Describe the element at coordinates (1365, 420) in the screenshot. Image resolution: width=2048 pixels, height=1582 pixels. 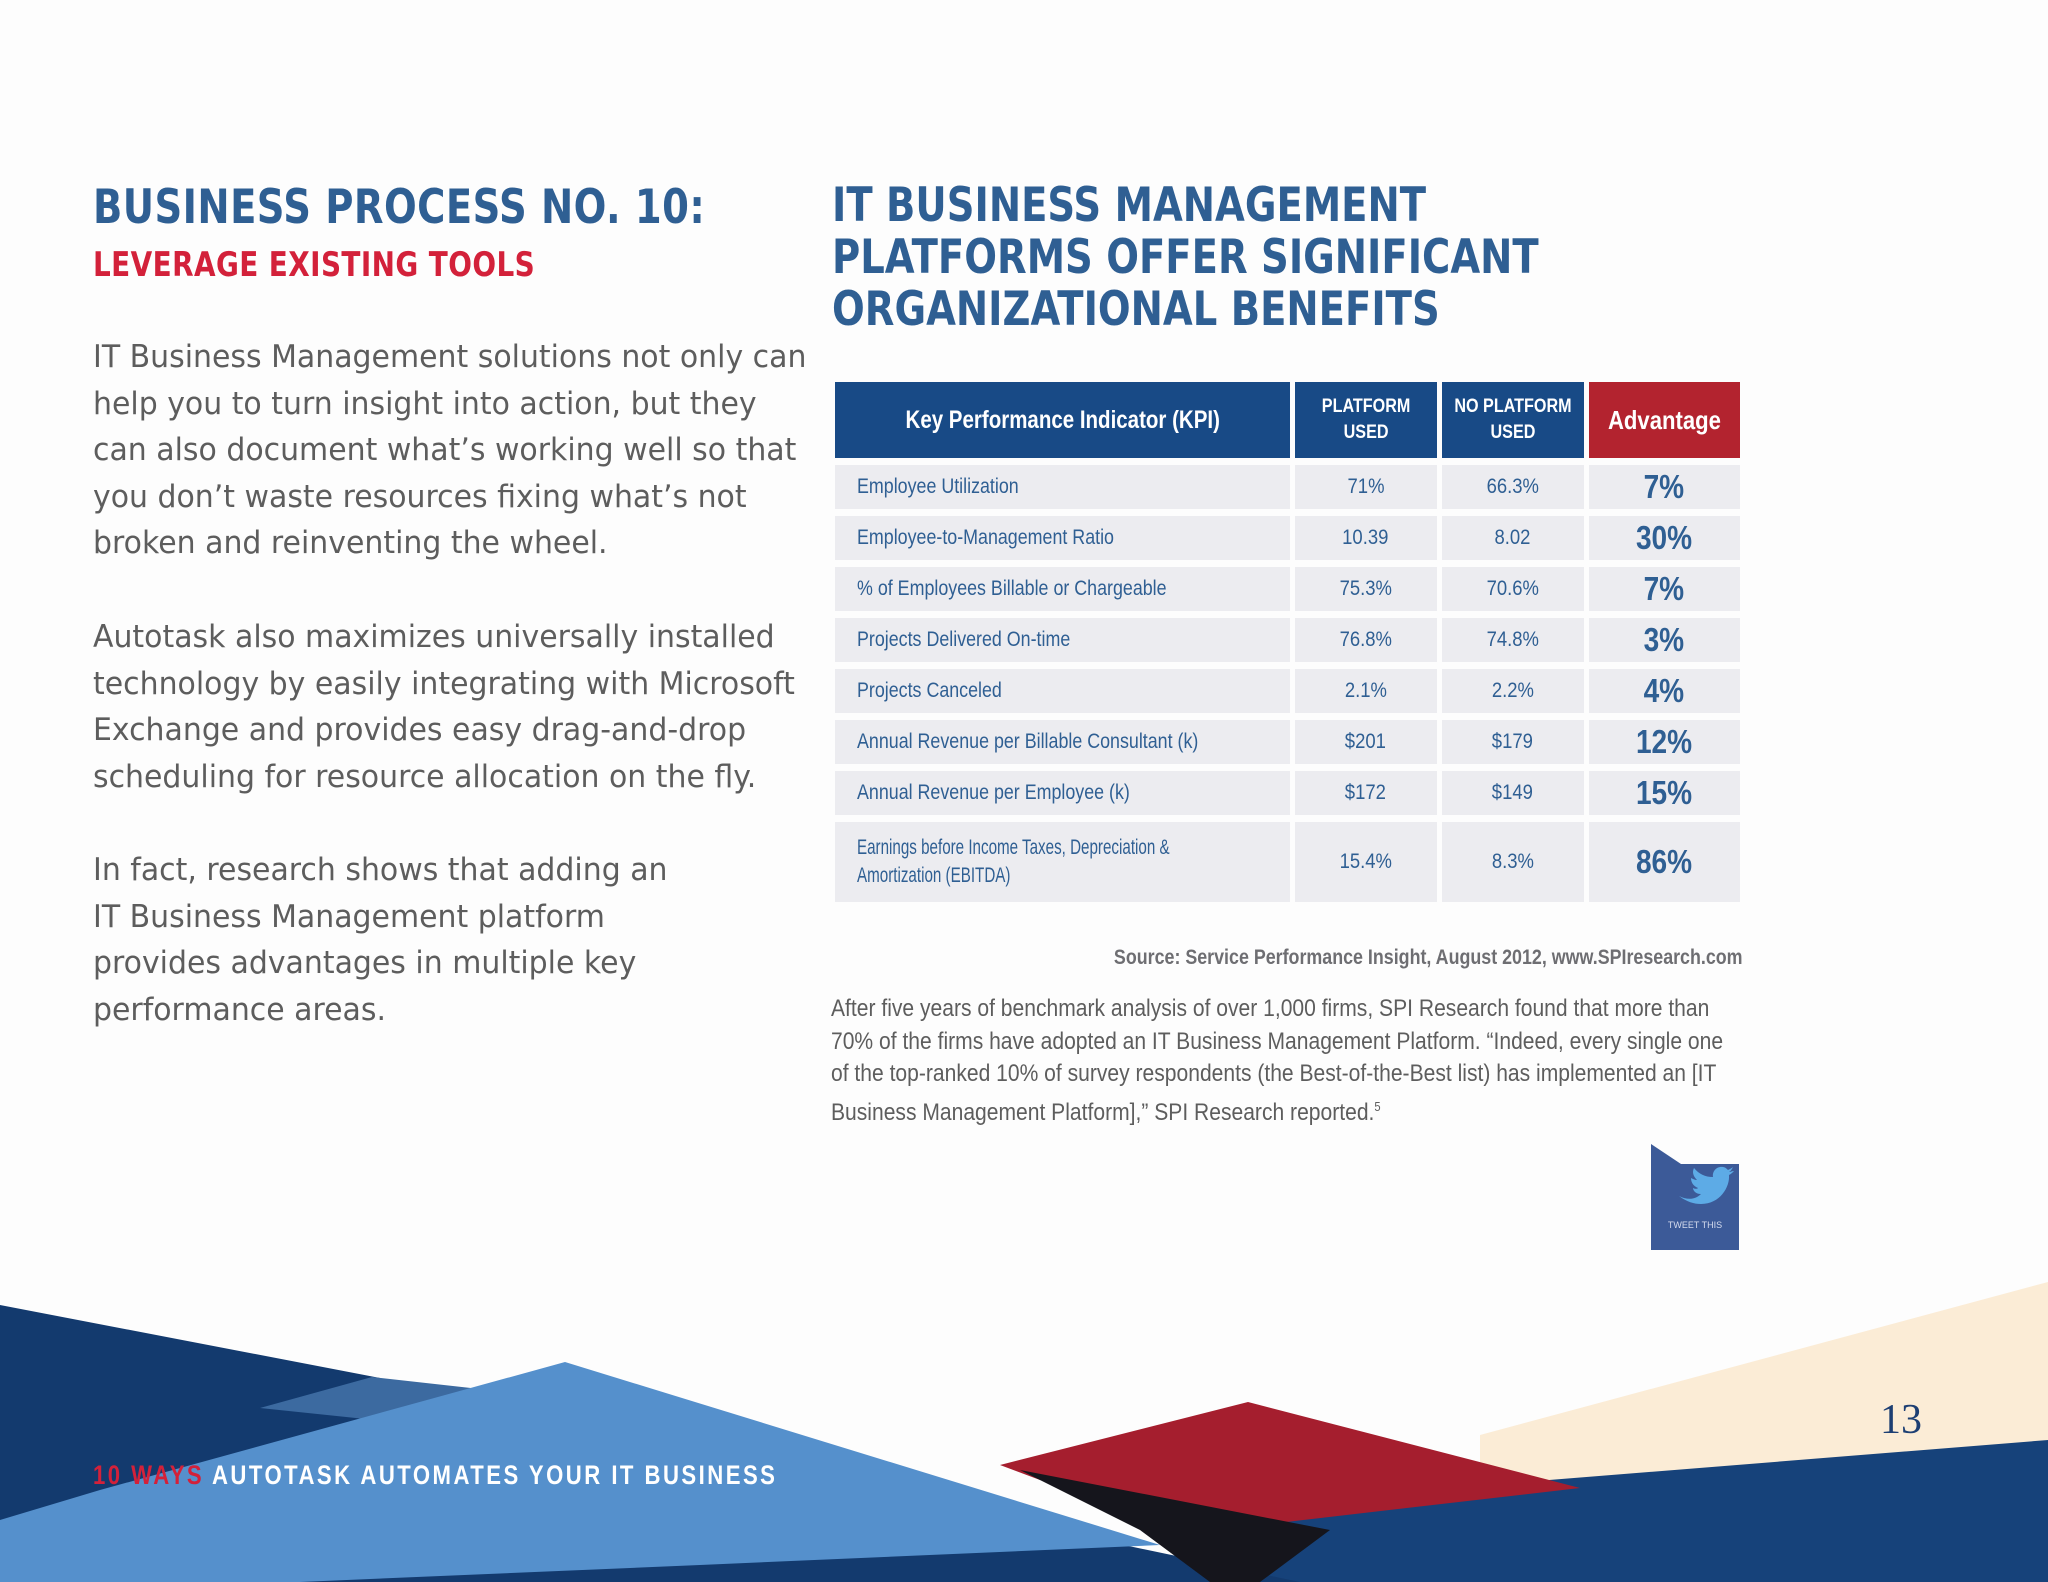
I see `header-platform-used: PLATFORM USED` at that location.